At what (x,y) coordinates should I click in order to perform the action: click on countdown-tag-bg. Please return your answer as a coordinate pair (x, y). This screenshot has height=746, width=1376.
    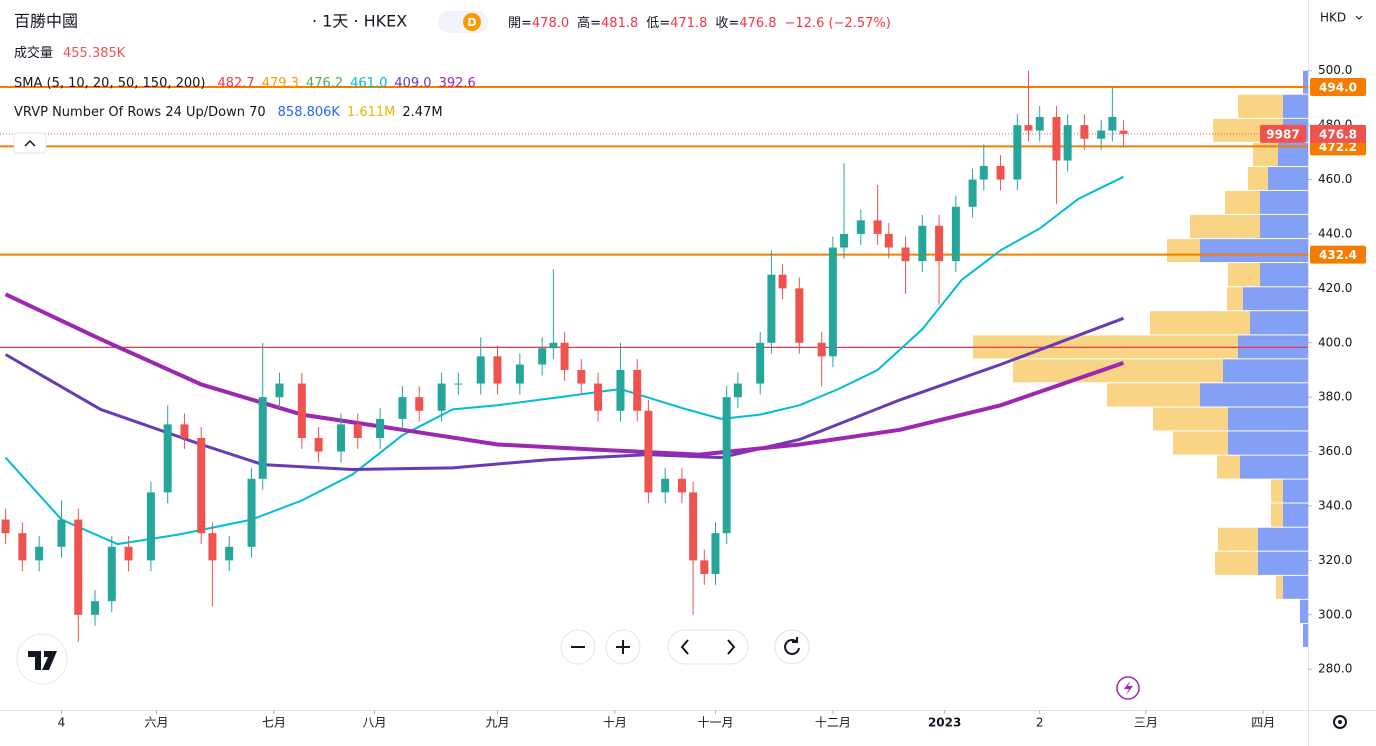
    Looking at the image, I should click on (1283, 133).